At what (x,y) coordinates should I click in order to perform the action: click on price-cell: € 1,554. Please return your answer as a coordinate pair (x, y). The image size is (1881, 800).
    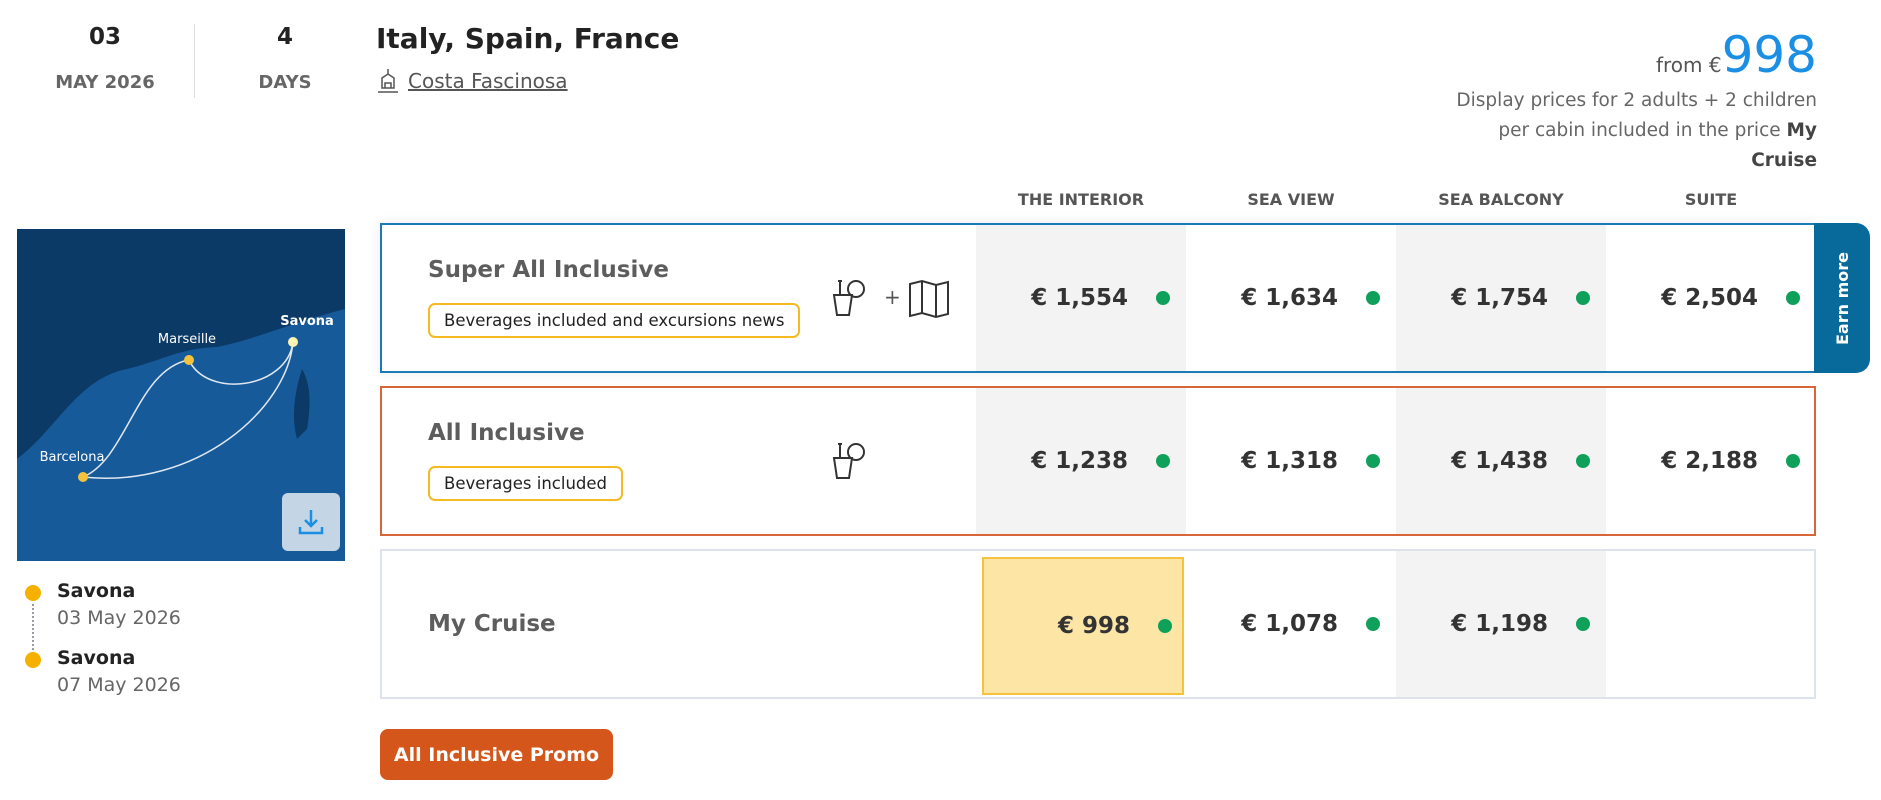
    Looking at the image, I should click on (1081, 298).